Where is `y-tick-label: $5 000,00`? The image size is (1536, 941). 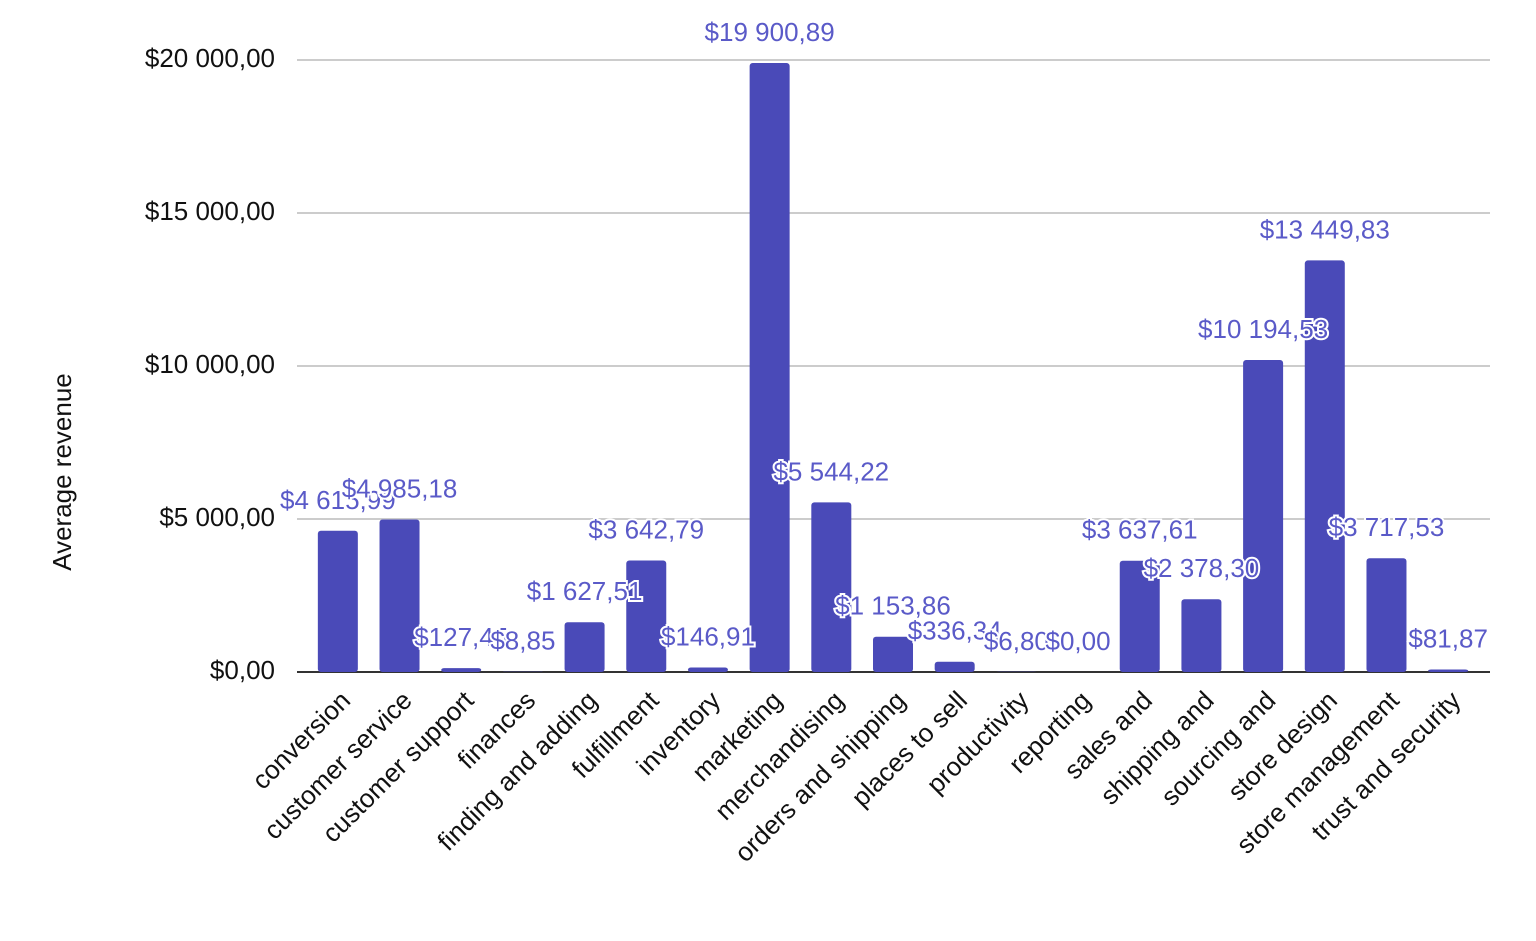 y-tick-label: $5 000,00 is located at coordinates (217, 517).